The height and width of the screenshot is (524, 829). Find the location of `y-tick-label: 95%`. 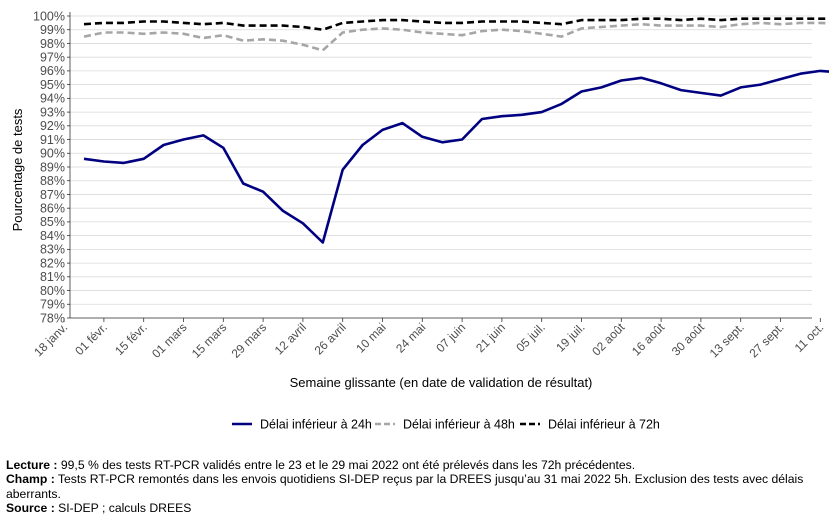

y-tick-label: 95% is located at coordinates (52, 85).